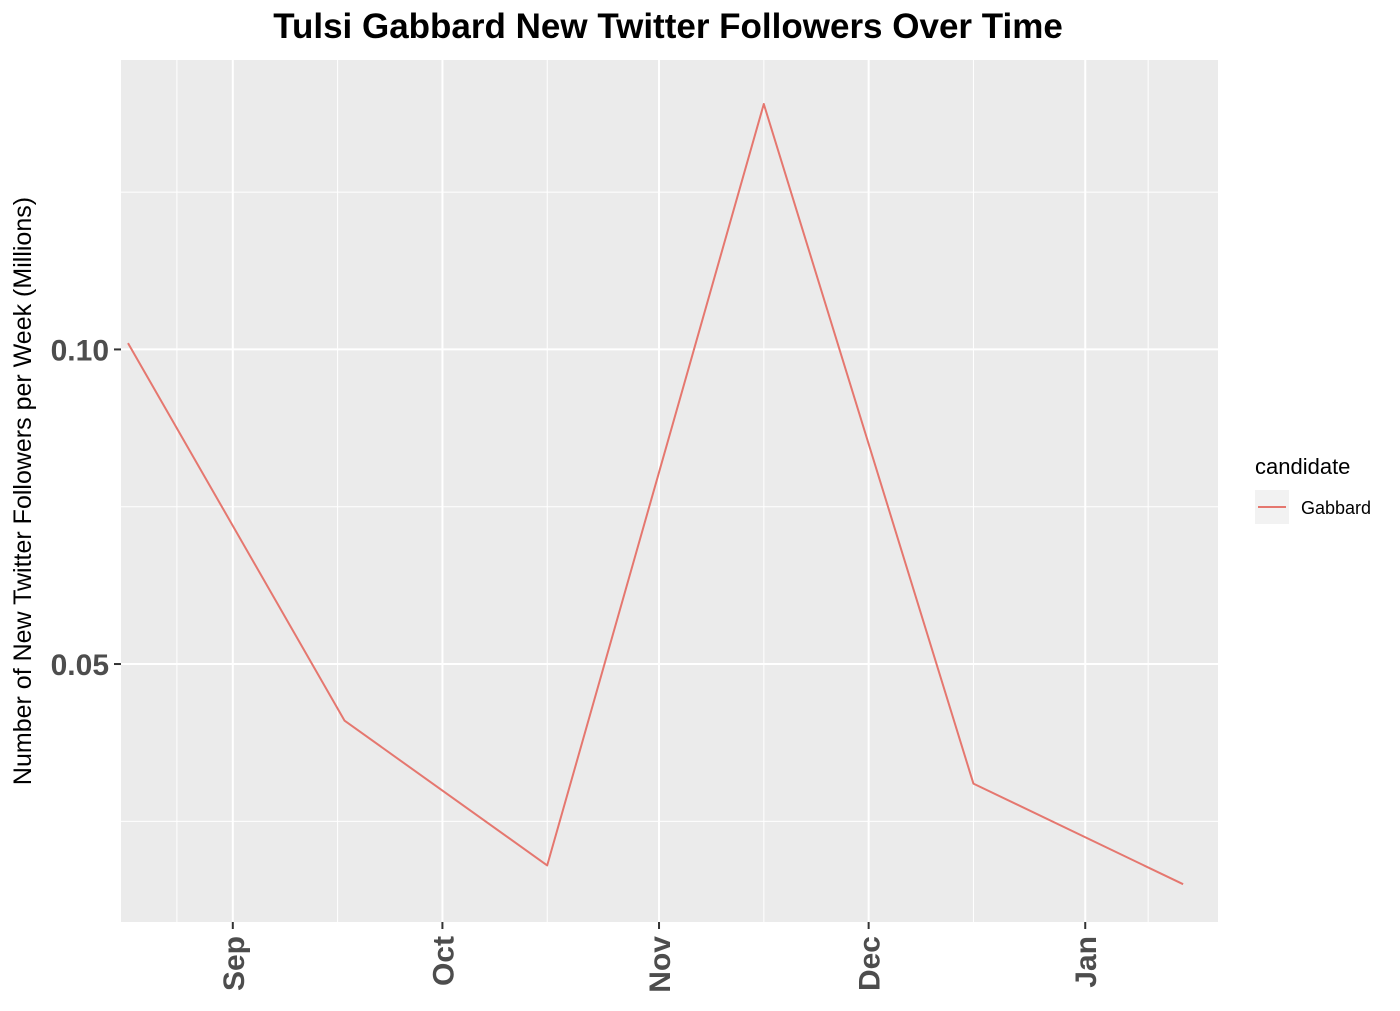  I want to click on x-tick-label: Sep, so click(234, 963).